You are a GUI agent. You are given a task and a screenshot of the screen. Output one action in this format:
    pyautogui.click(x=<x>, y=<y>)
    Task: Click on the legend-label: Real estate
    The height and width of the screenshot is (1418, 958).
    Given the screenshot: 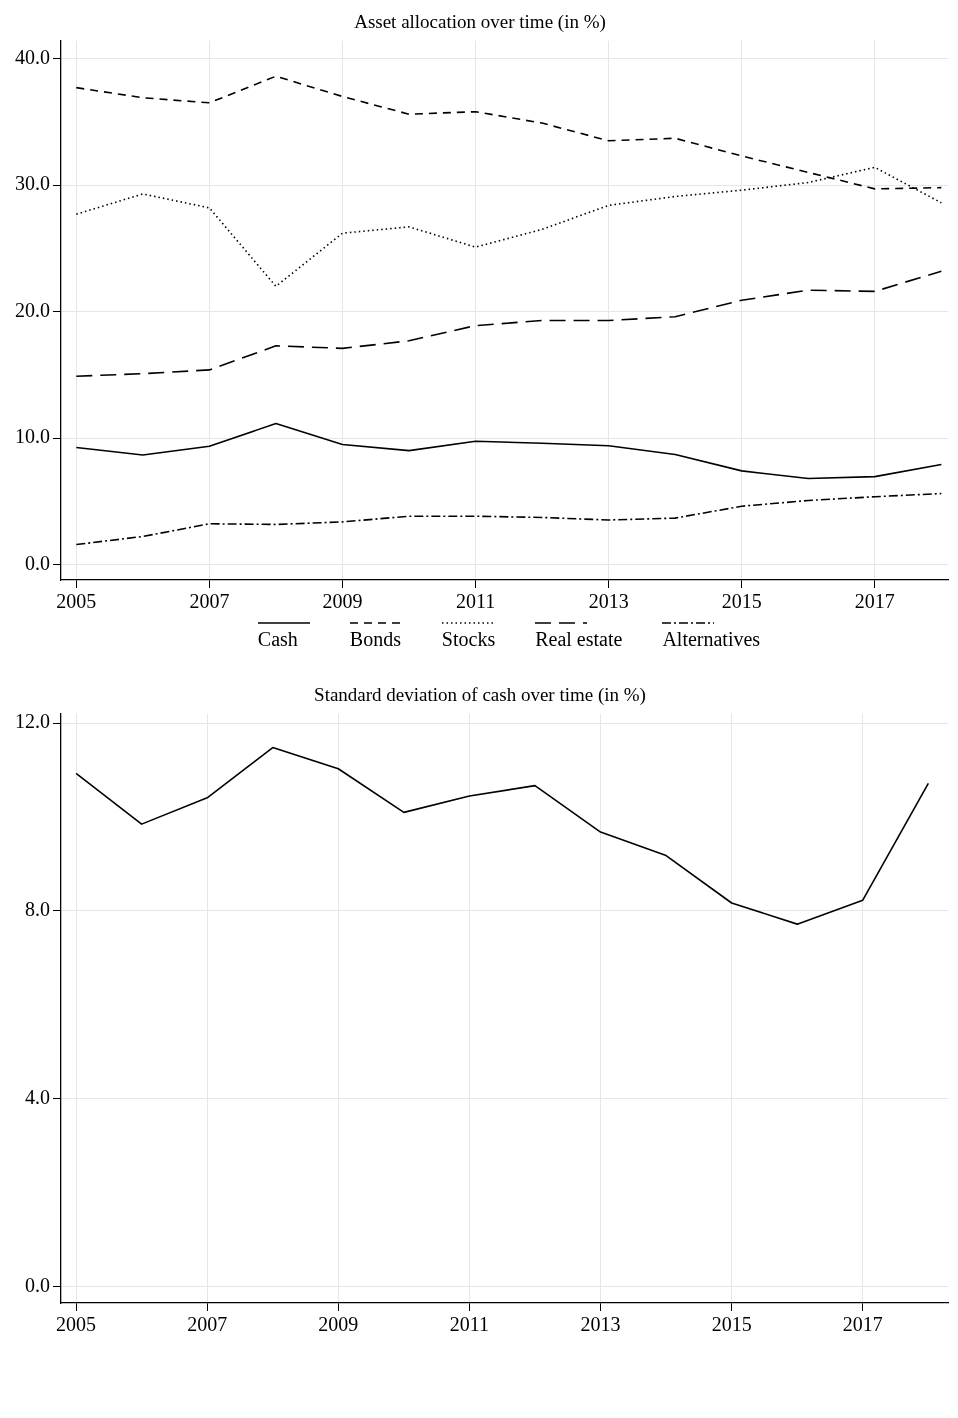 What is the action you would take?
    pyautogui.click(x=579, y=639)
    